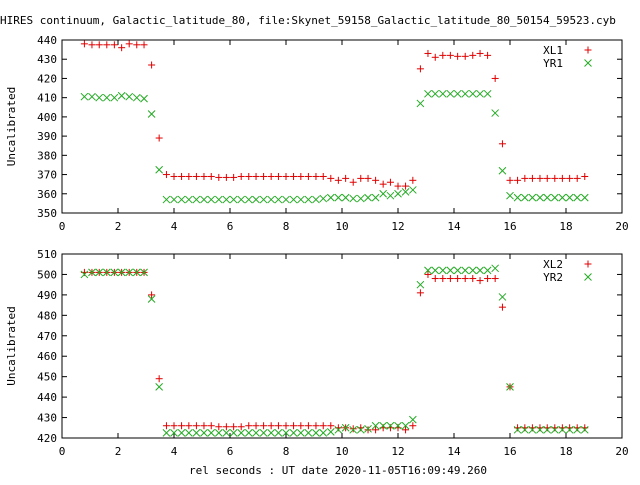  Describe the element at coordinates (588, 264) in the screenshot. I see `legend-marker` at that location.